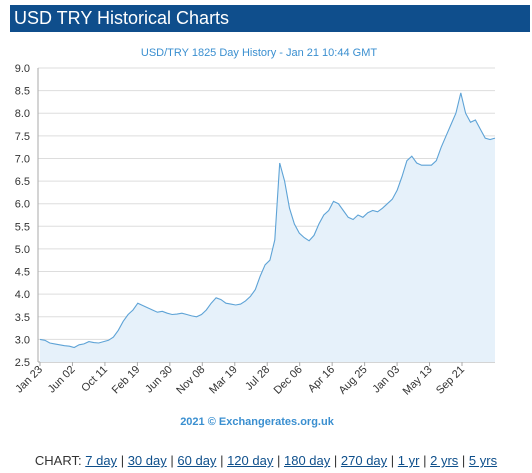 The height and width of the screenshot is (473, 532). I want to click on x-tick-label: Feb 19, so click(126, 380).